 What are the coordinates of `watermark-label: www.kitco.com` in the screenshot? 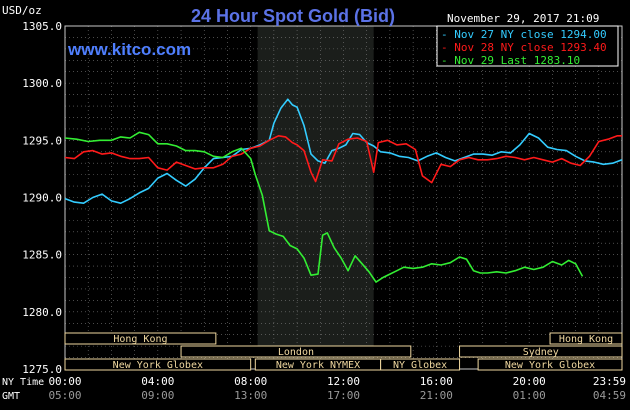 It's located at (129, 49).